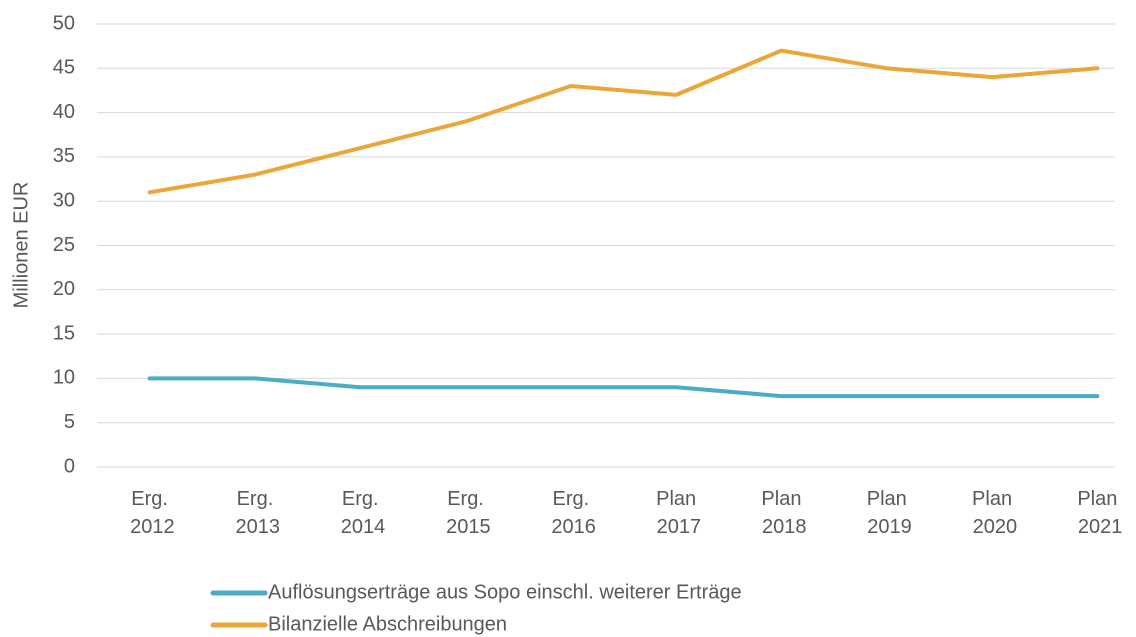  I want to click on y-tick-label: 45, so click(64, 68).